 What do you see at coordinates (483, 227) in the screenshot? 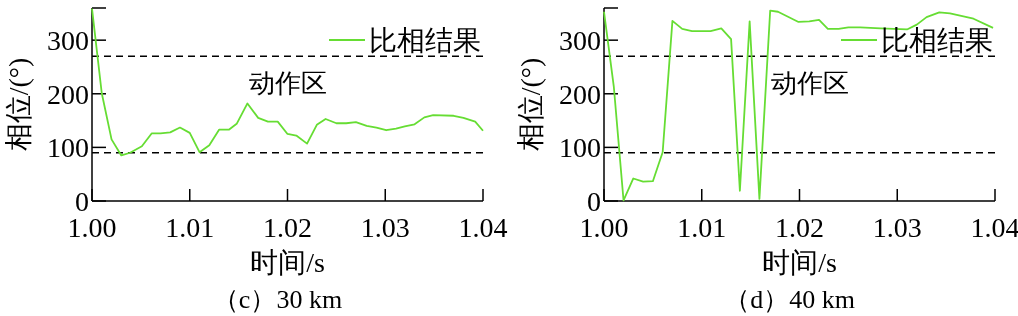
I see `x-tick-label: 1.04` at bounding box center [483, 227].